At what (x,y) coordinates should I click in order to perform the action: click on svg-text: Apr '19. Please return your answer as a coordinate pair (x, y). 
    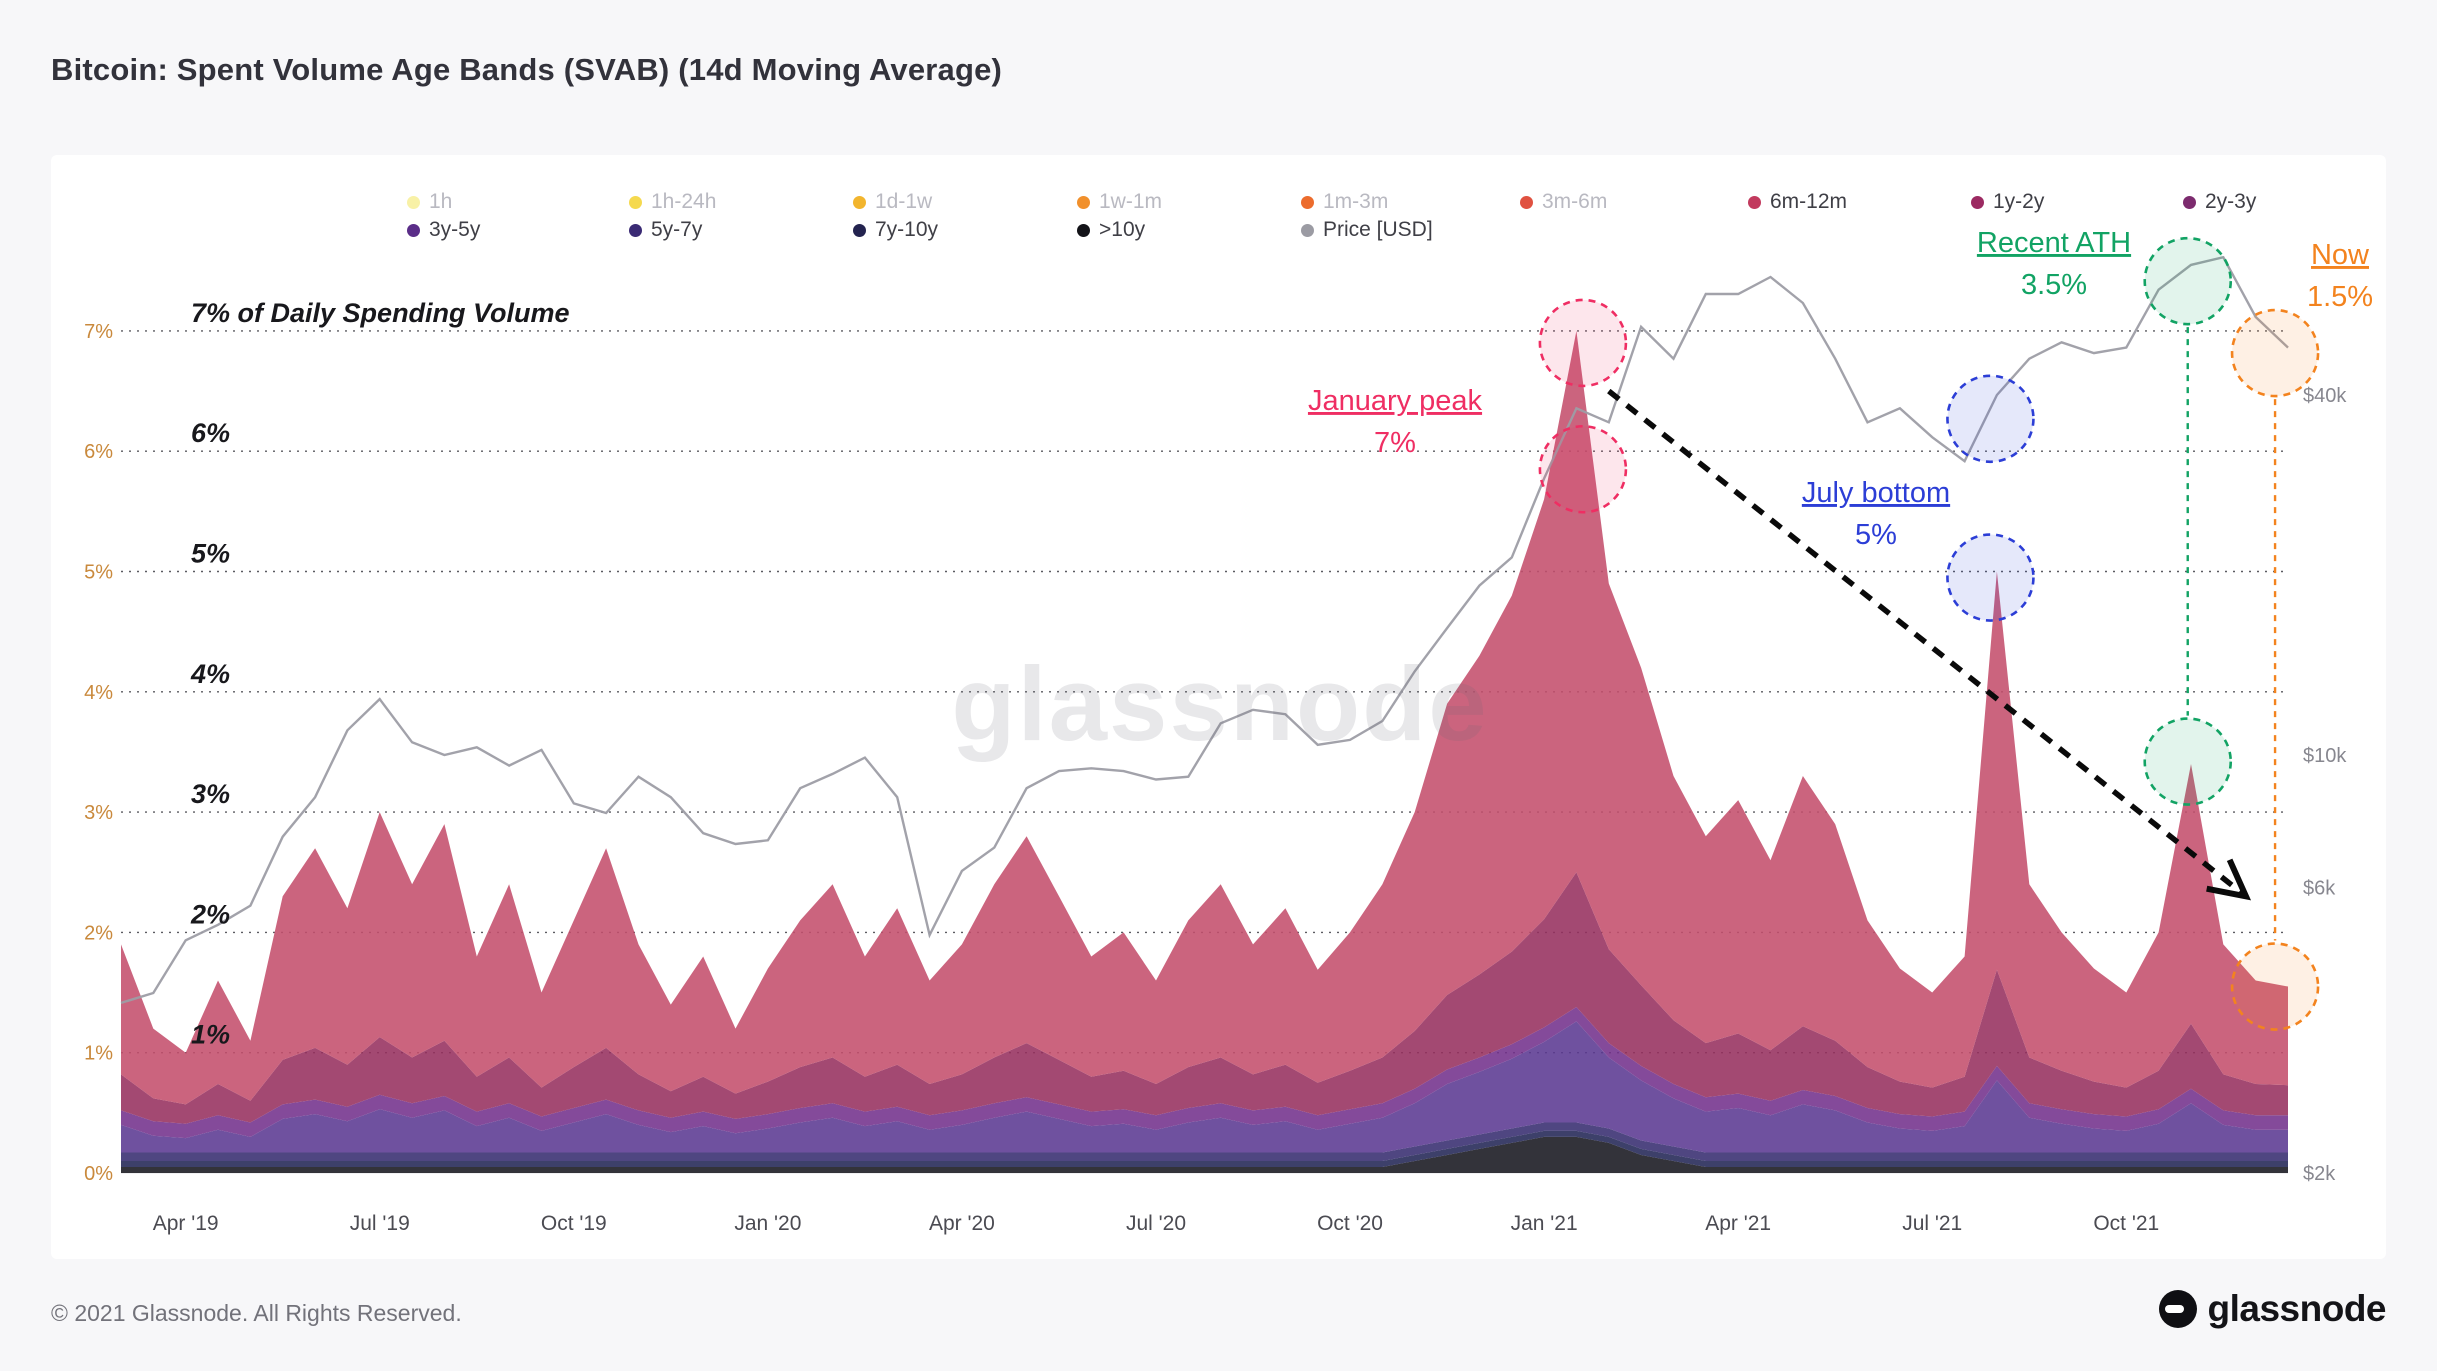
    Looking at the image, I should click on (186, 1223).